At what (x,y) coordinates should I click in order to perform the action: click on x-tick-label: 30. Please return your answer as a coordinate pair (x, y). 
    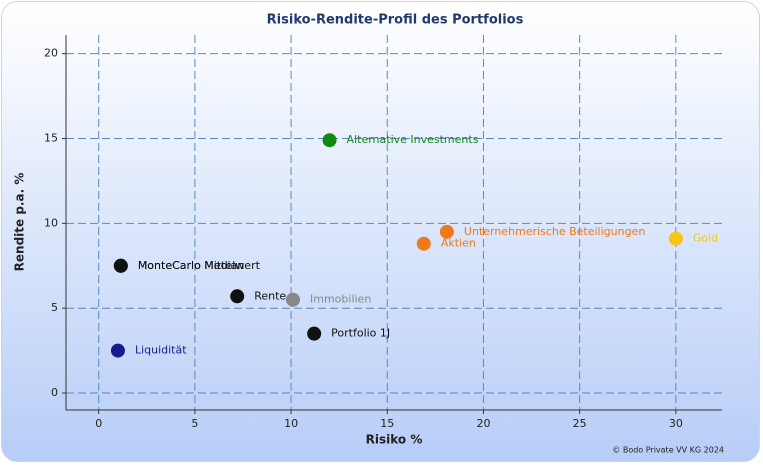
    Looking at the image, I should click on (676, 423).